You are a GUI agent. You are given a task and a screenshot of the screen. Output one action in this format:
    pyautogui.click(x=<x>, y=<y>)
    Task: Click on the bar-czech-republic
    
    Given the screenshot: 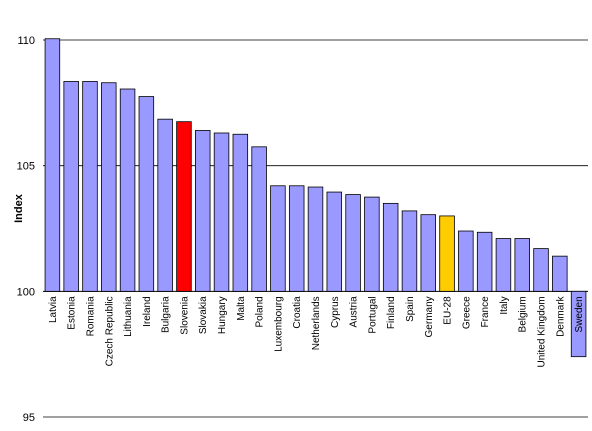 What is the action you would take?
    pyautogui.click(x=109, y=187)
    